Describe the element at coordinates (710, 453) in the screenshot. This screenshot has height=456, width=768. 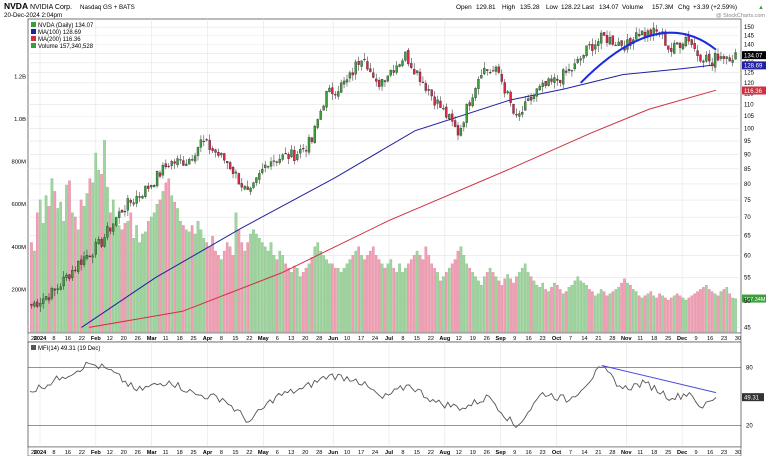
I see `date-tick-label: 16` at that location.